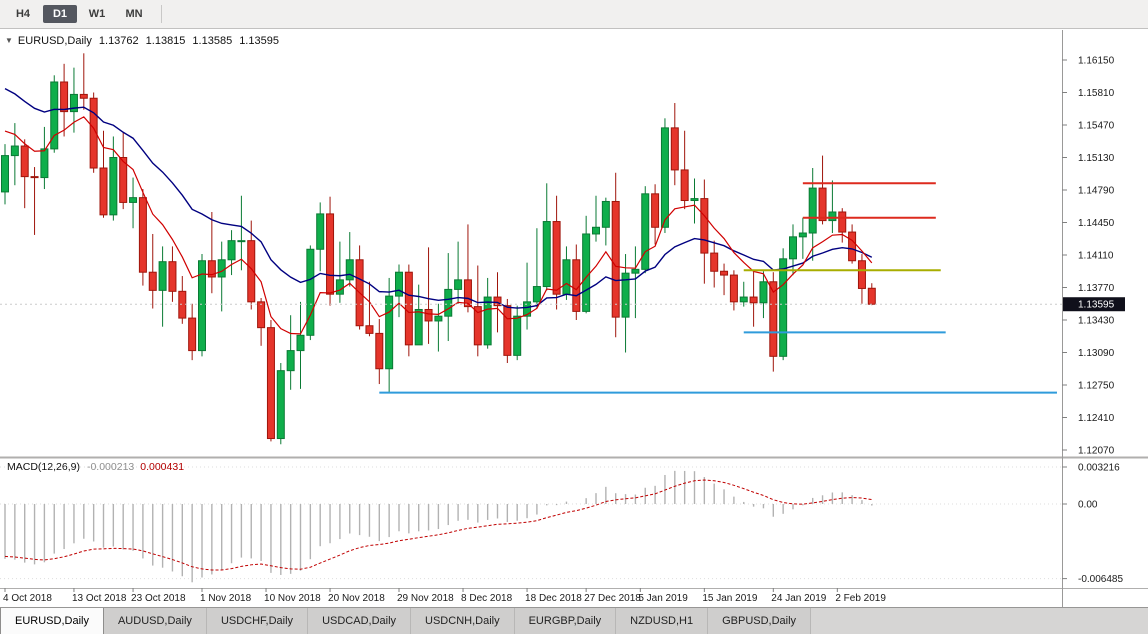 Image resolution: width=1148 pixels, height=634 pixels. I want to click on chart-tab-nzdusd-h1: NZDUSD,H1, so click(662, 621).